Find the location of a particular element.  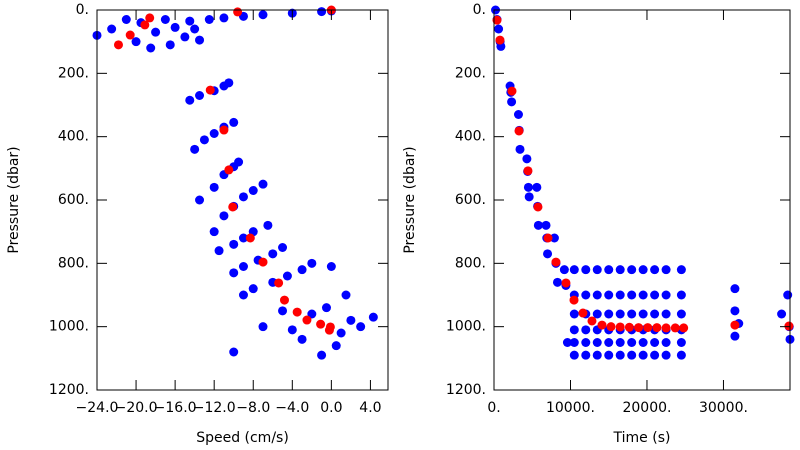

x-tick-label: 0.0 is located at coordinates (331, 408).